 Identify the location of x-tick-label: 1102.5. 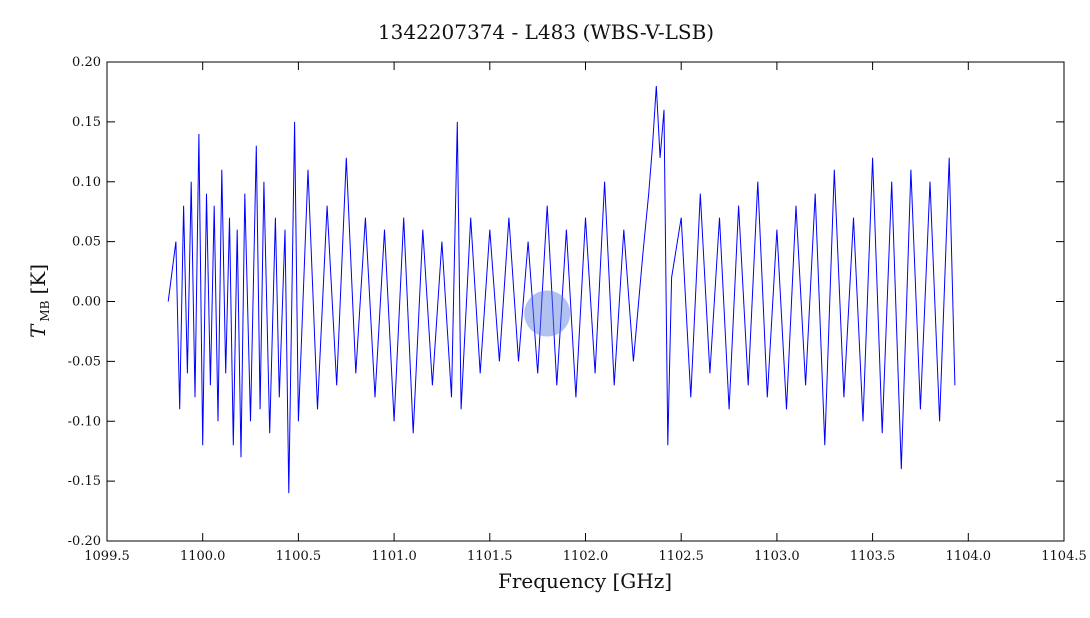
(681, 556).